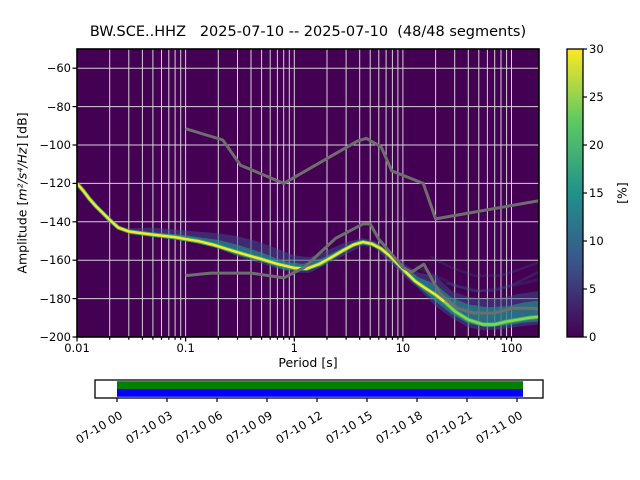 Image resolution: width=640 pixels, height=480 pixels. Describe the element at coordinates (55, 298) in the screenshot. I see `y-tick-label: −180` at that location.